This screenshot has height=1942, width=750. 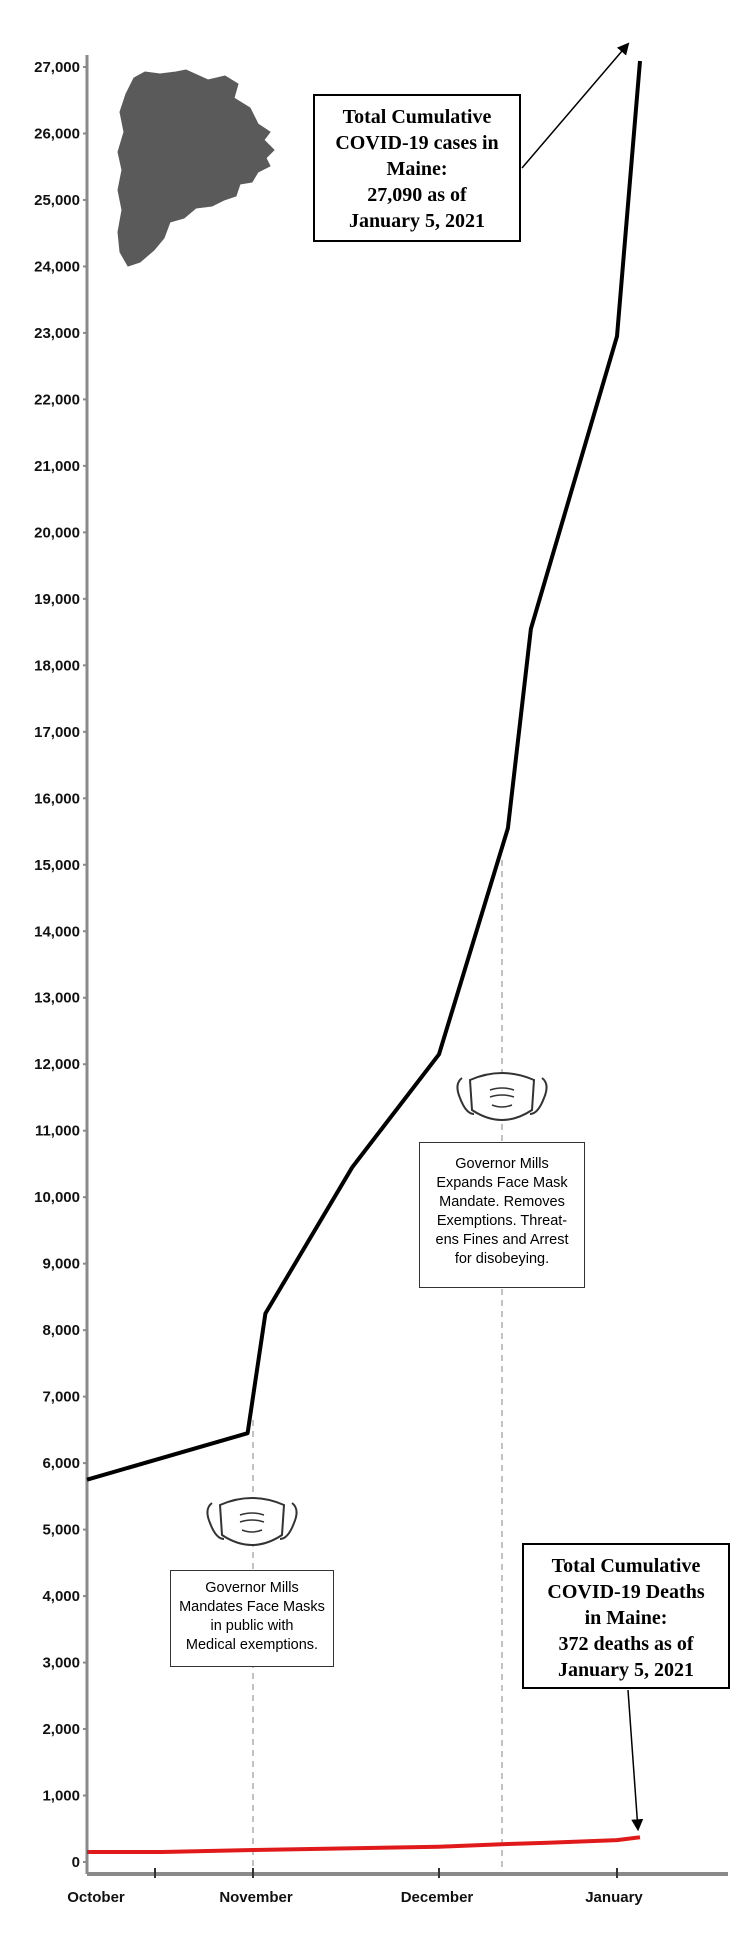 What do you see at coordinates (61, 1530) in the screenshot?
I see `y-tick-label: 5,000` at bounding box center [61, 1530].